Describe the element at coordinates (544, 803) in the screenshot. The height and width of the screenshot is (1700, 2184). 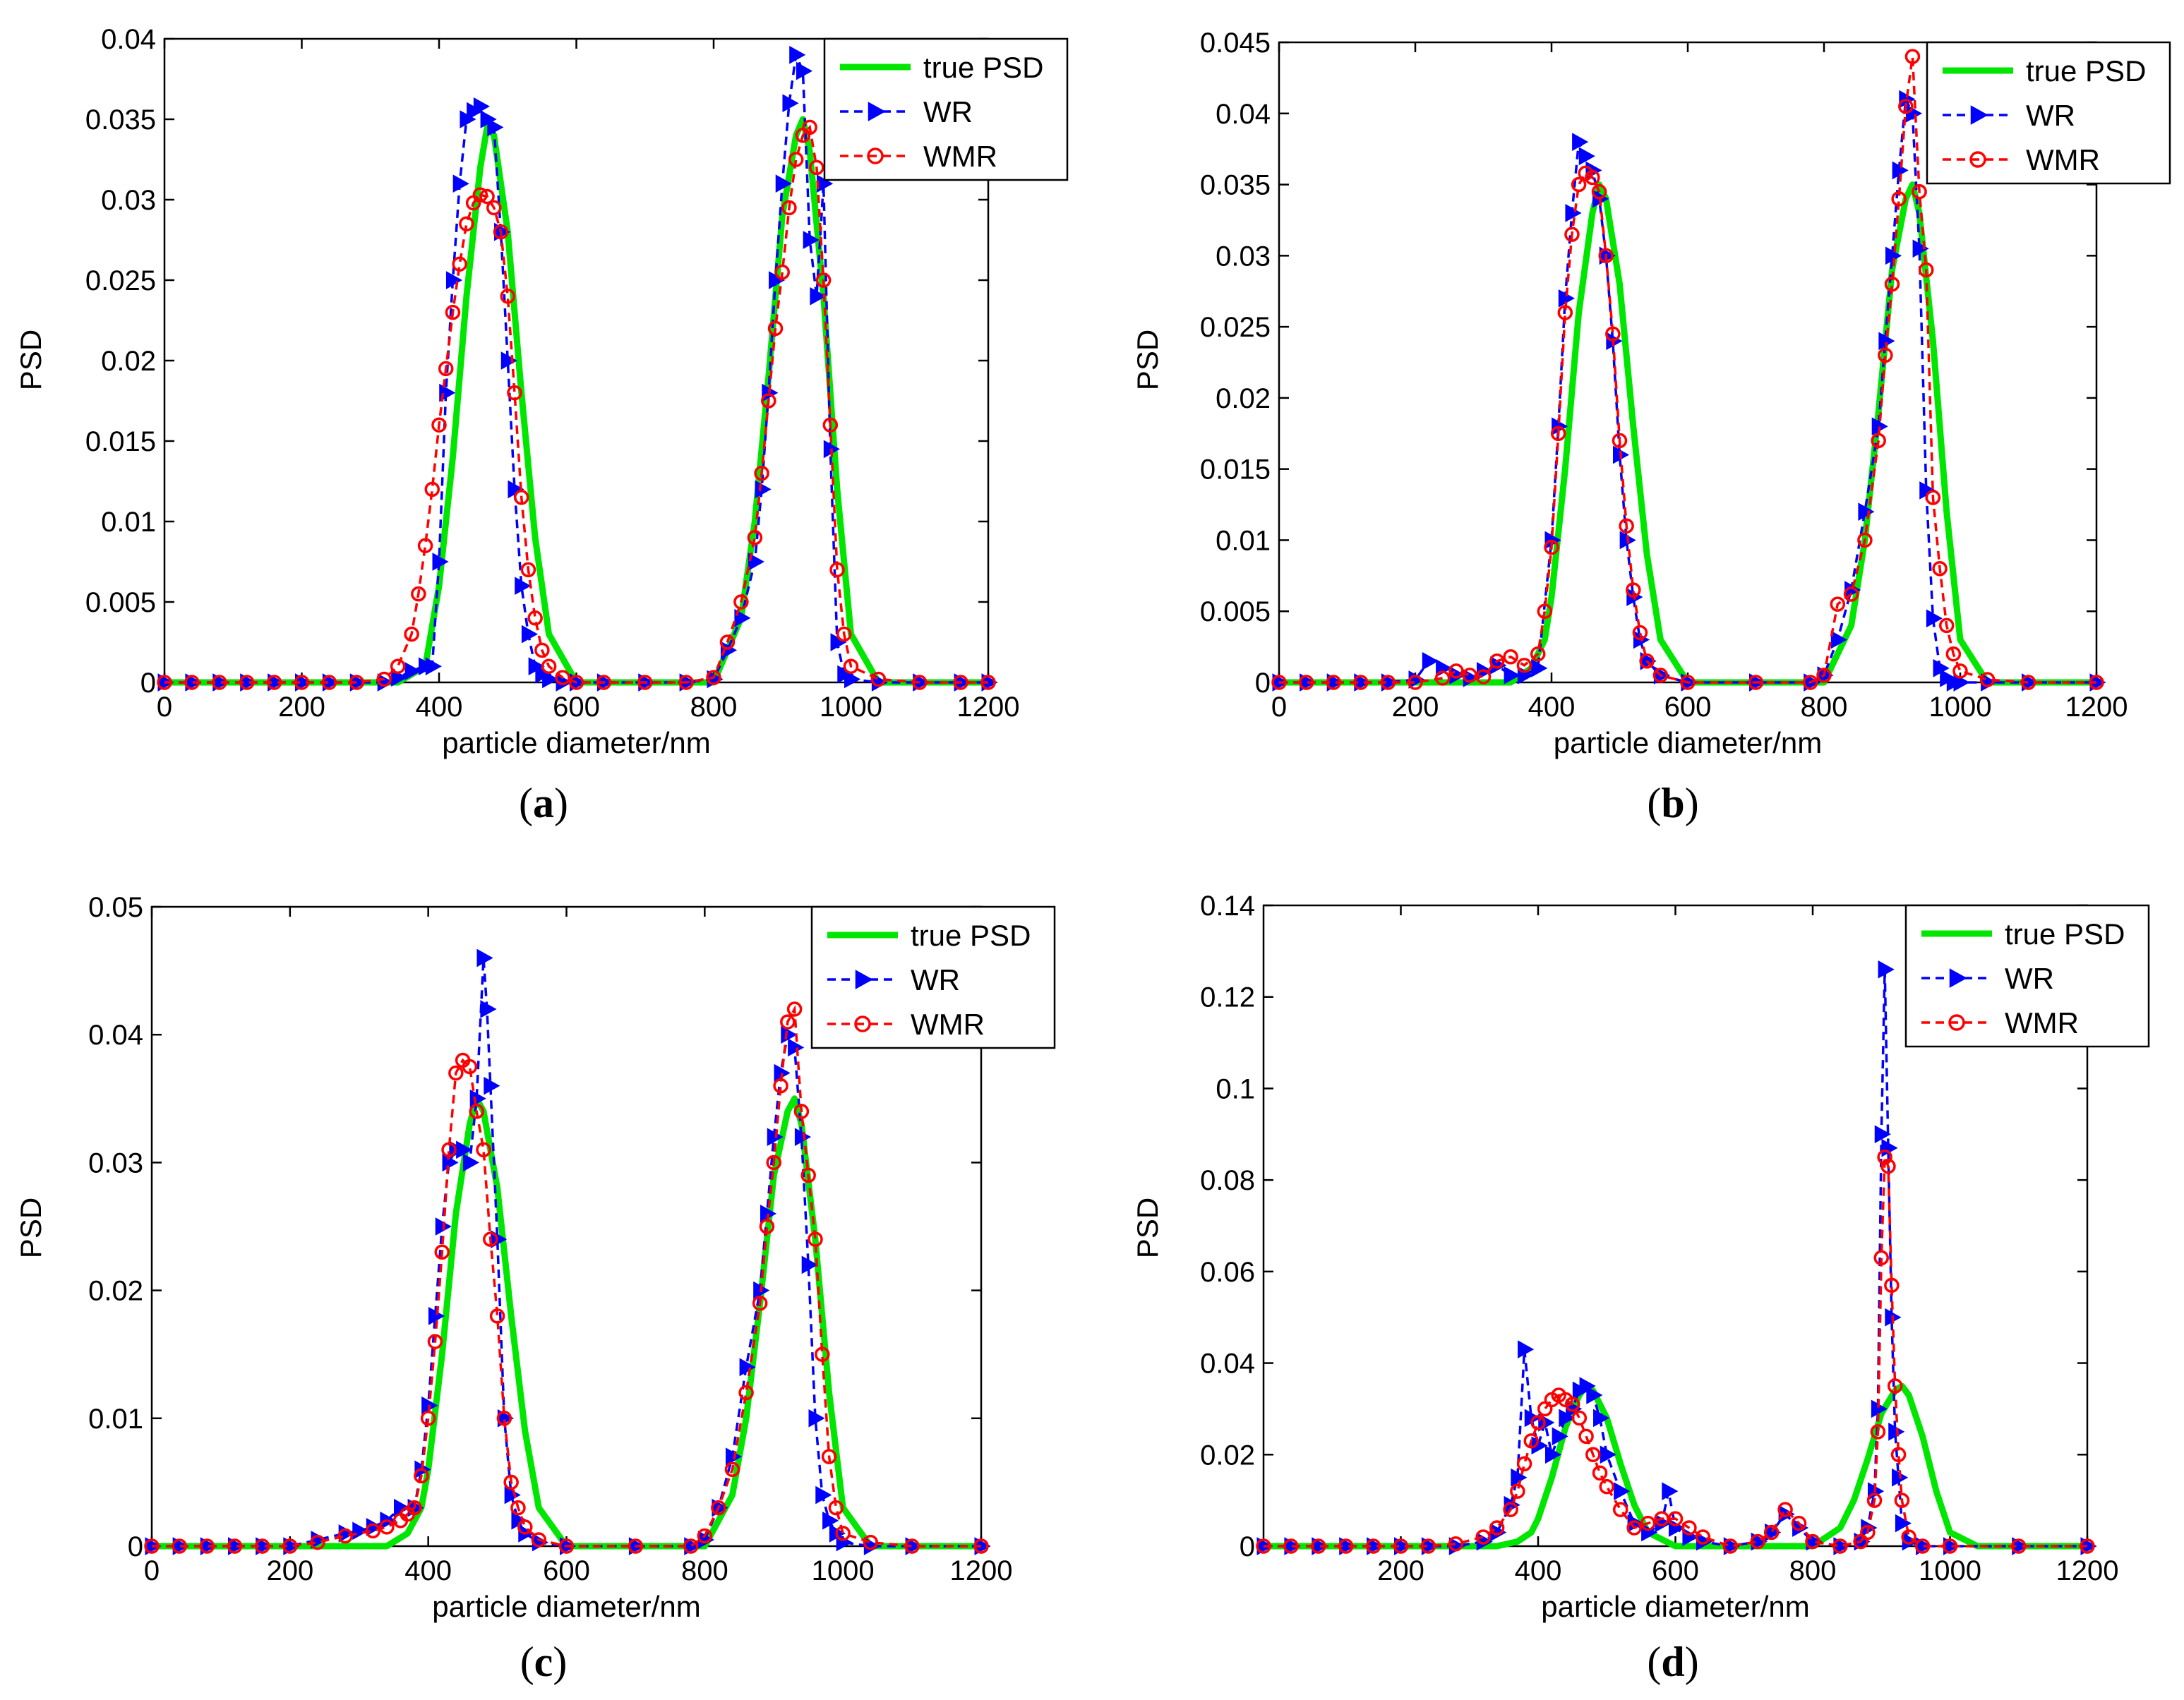
I see `panel-caption: (a)` at that location.